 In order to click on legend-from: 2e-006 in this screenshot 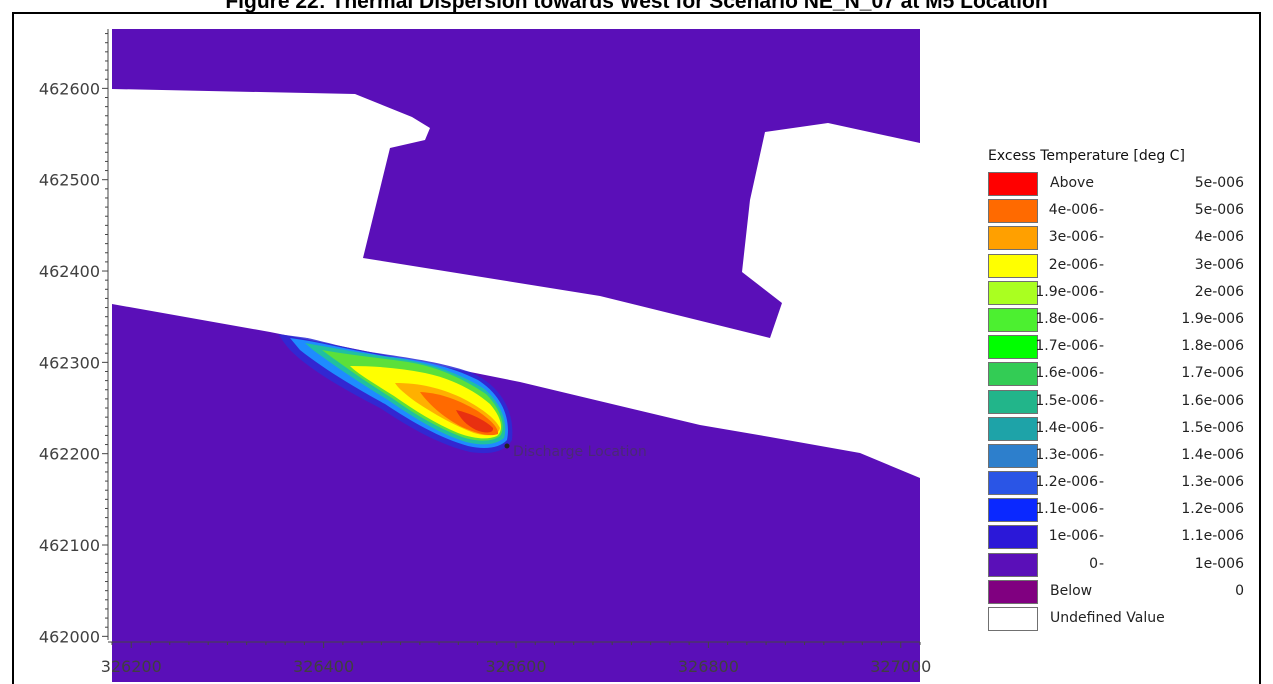, I will do `click(1073, 264)`.